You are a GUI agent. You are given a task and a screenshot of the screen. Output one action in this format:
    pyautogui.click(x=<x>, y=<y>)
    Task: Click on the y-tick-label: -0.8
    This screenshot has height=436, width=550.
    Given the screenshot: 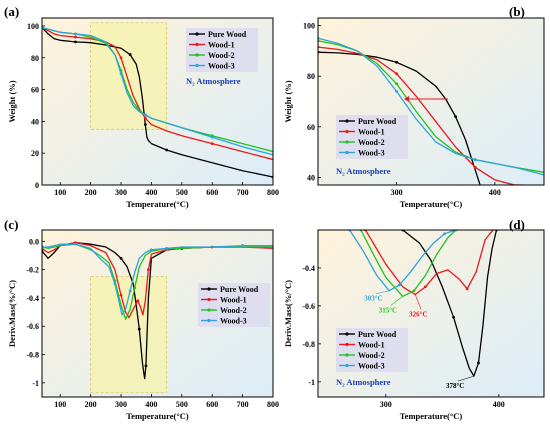 What is the action you would take?
    pyautogui.click(x=32, y=355)
    